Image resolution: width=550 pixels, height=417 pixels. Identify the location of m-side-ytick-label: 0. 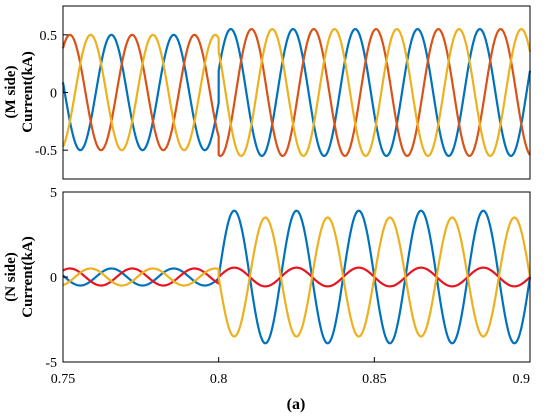
(53, 94).